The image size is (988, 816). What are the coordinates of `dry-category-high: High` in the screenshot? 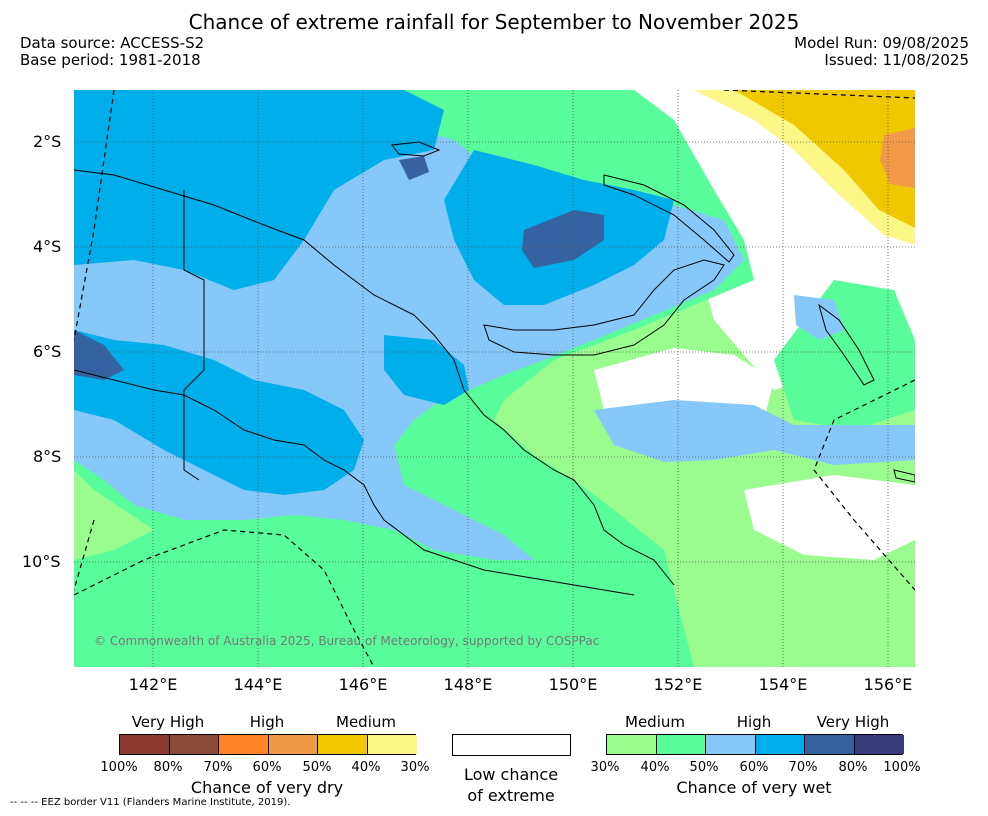 It's located at (267, 722).